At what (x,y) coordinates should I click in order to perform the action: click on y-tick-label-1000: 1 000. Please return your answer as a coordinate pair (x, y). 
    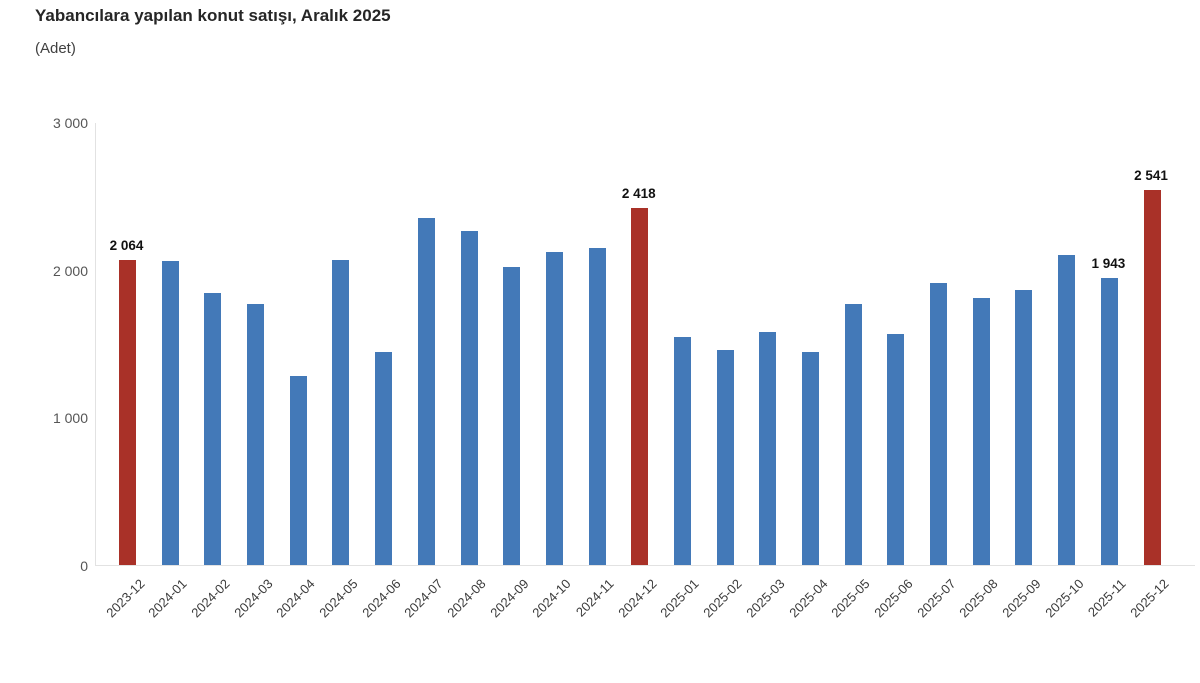
    Looking at the image, I should click on (70, 418).